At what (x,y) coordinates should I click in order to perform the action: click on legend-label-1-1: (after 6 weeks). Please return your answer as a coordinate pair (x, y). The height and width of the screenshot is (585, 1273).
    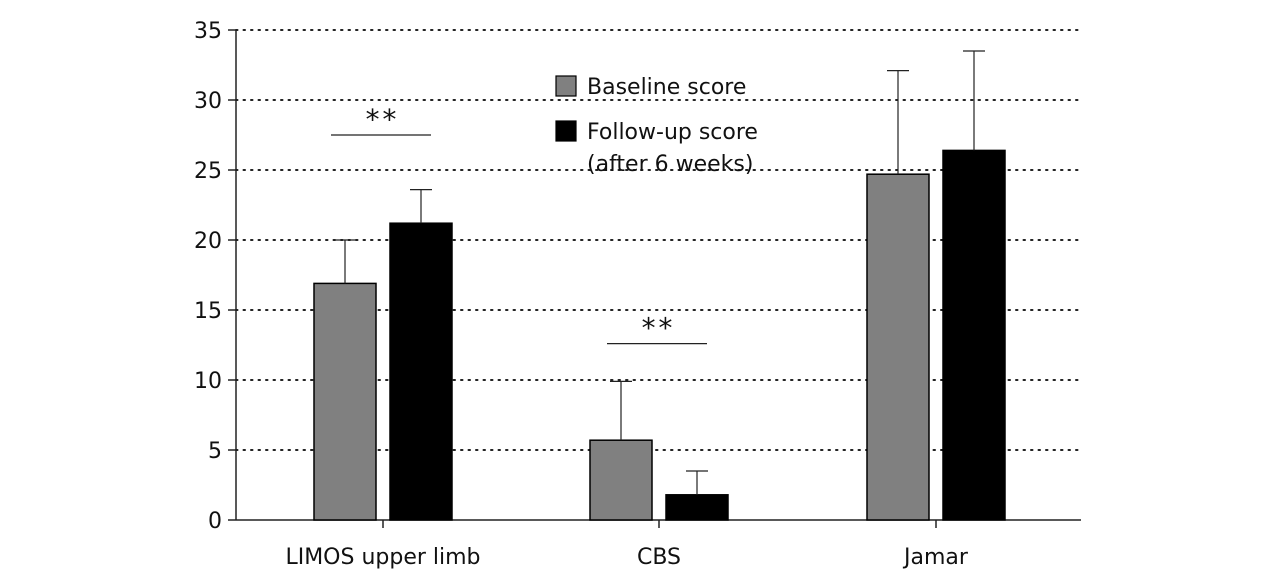
    Looking at the image, I should click on (670, 164).